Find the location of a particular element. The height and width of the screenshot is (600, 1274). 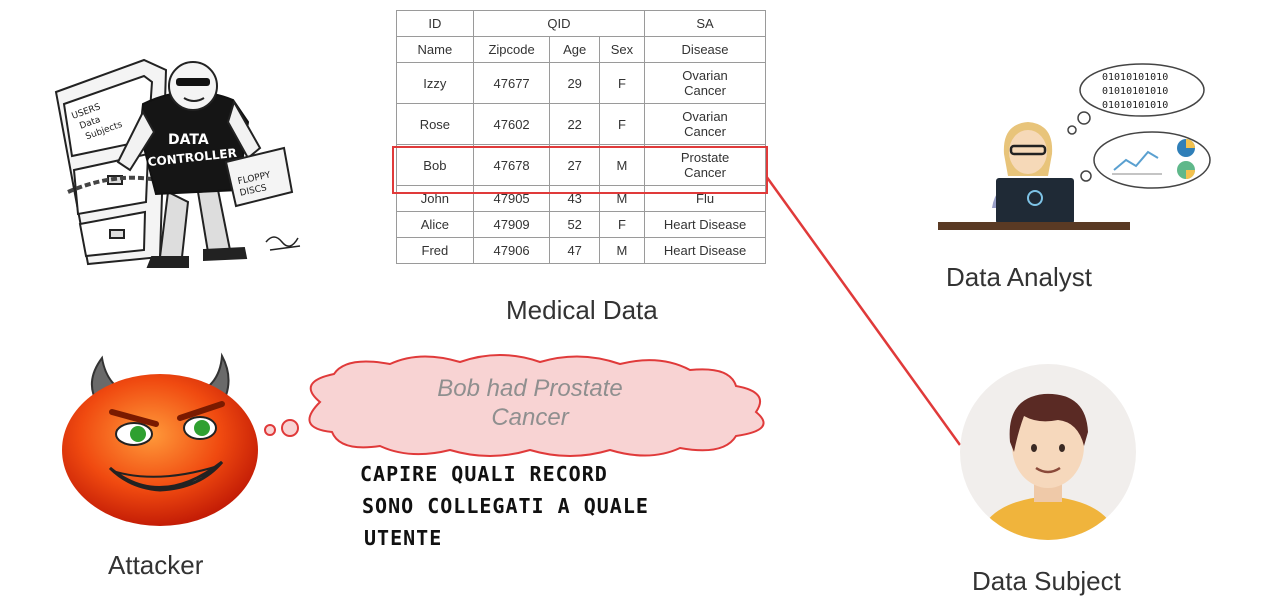

cell-age: 52 is located at coordinates (574, 224).